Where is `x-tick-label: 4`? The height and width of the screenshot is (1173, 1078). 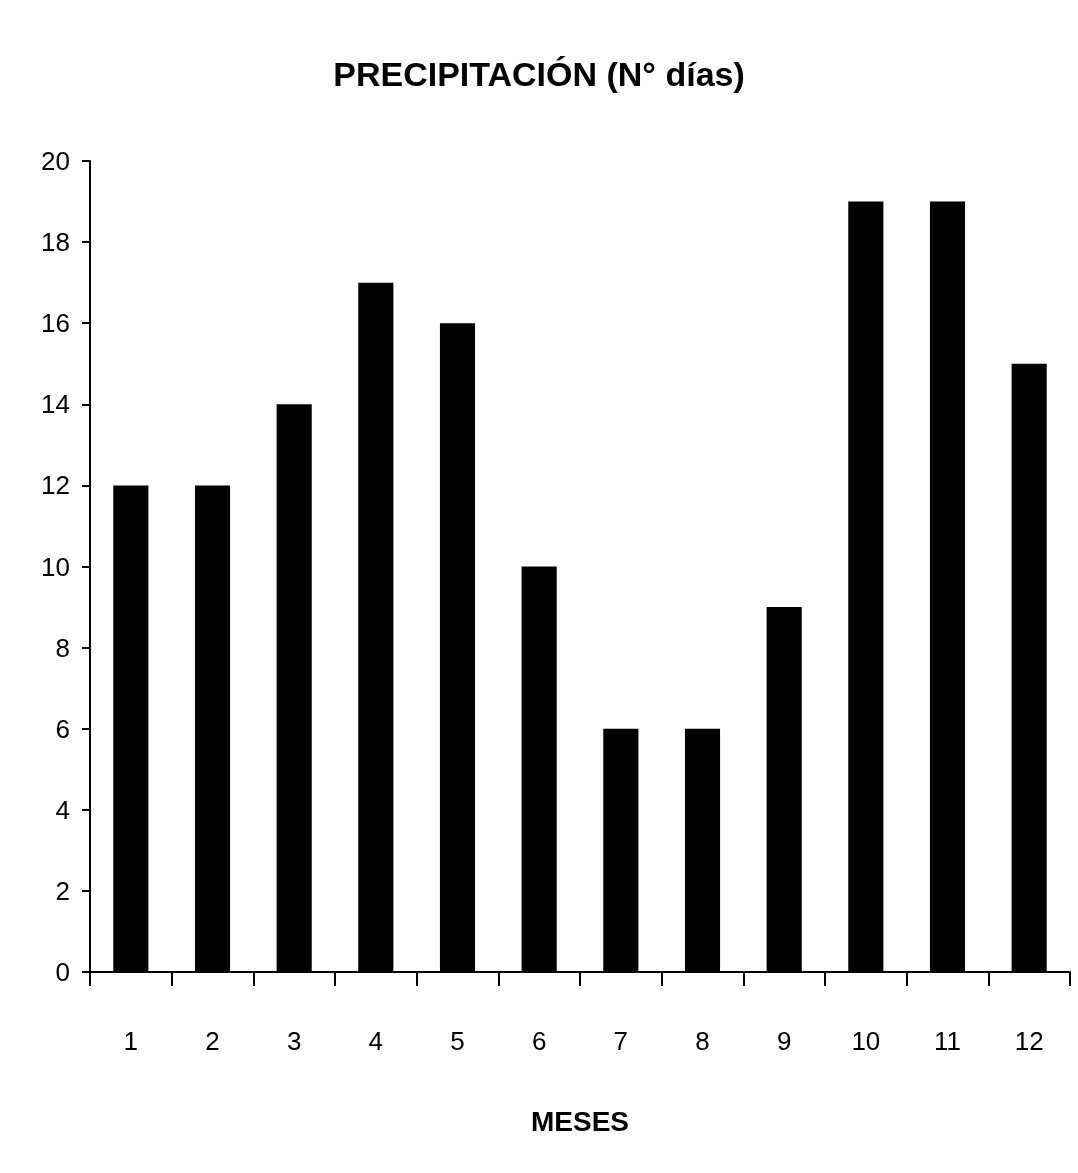 x-tick-label: 4 is located at coordinates (376, 1041).